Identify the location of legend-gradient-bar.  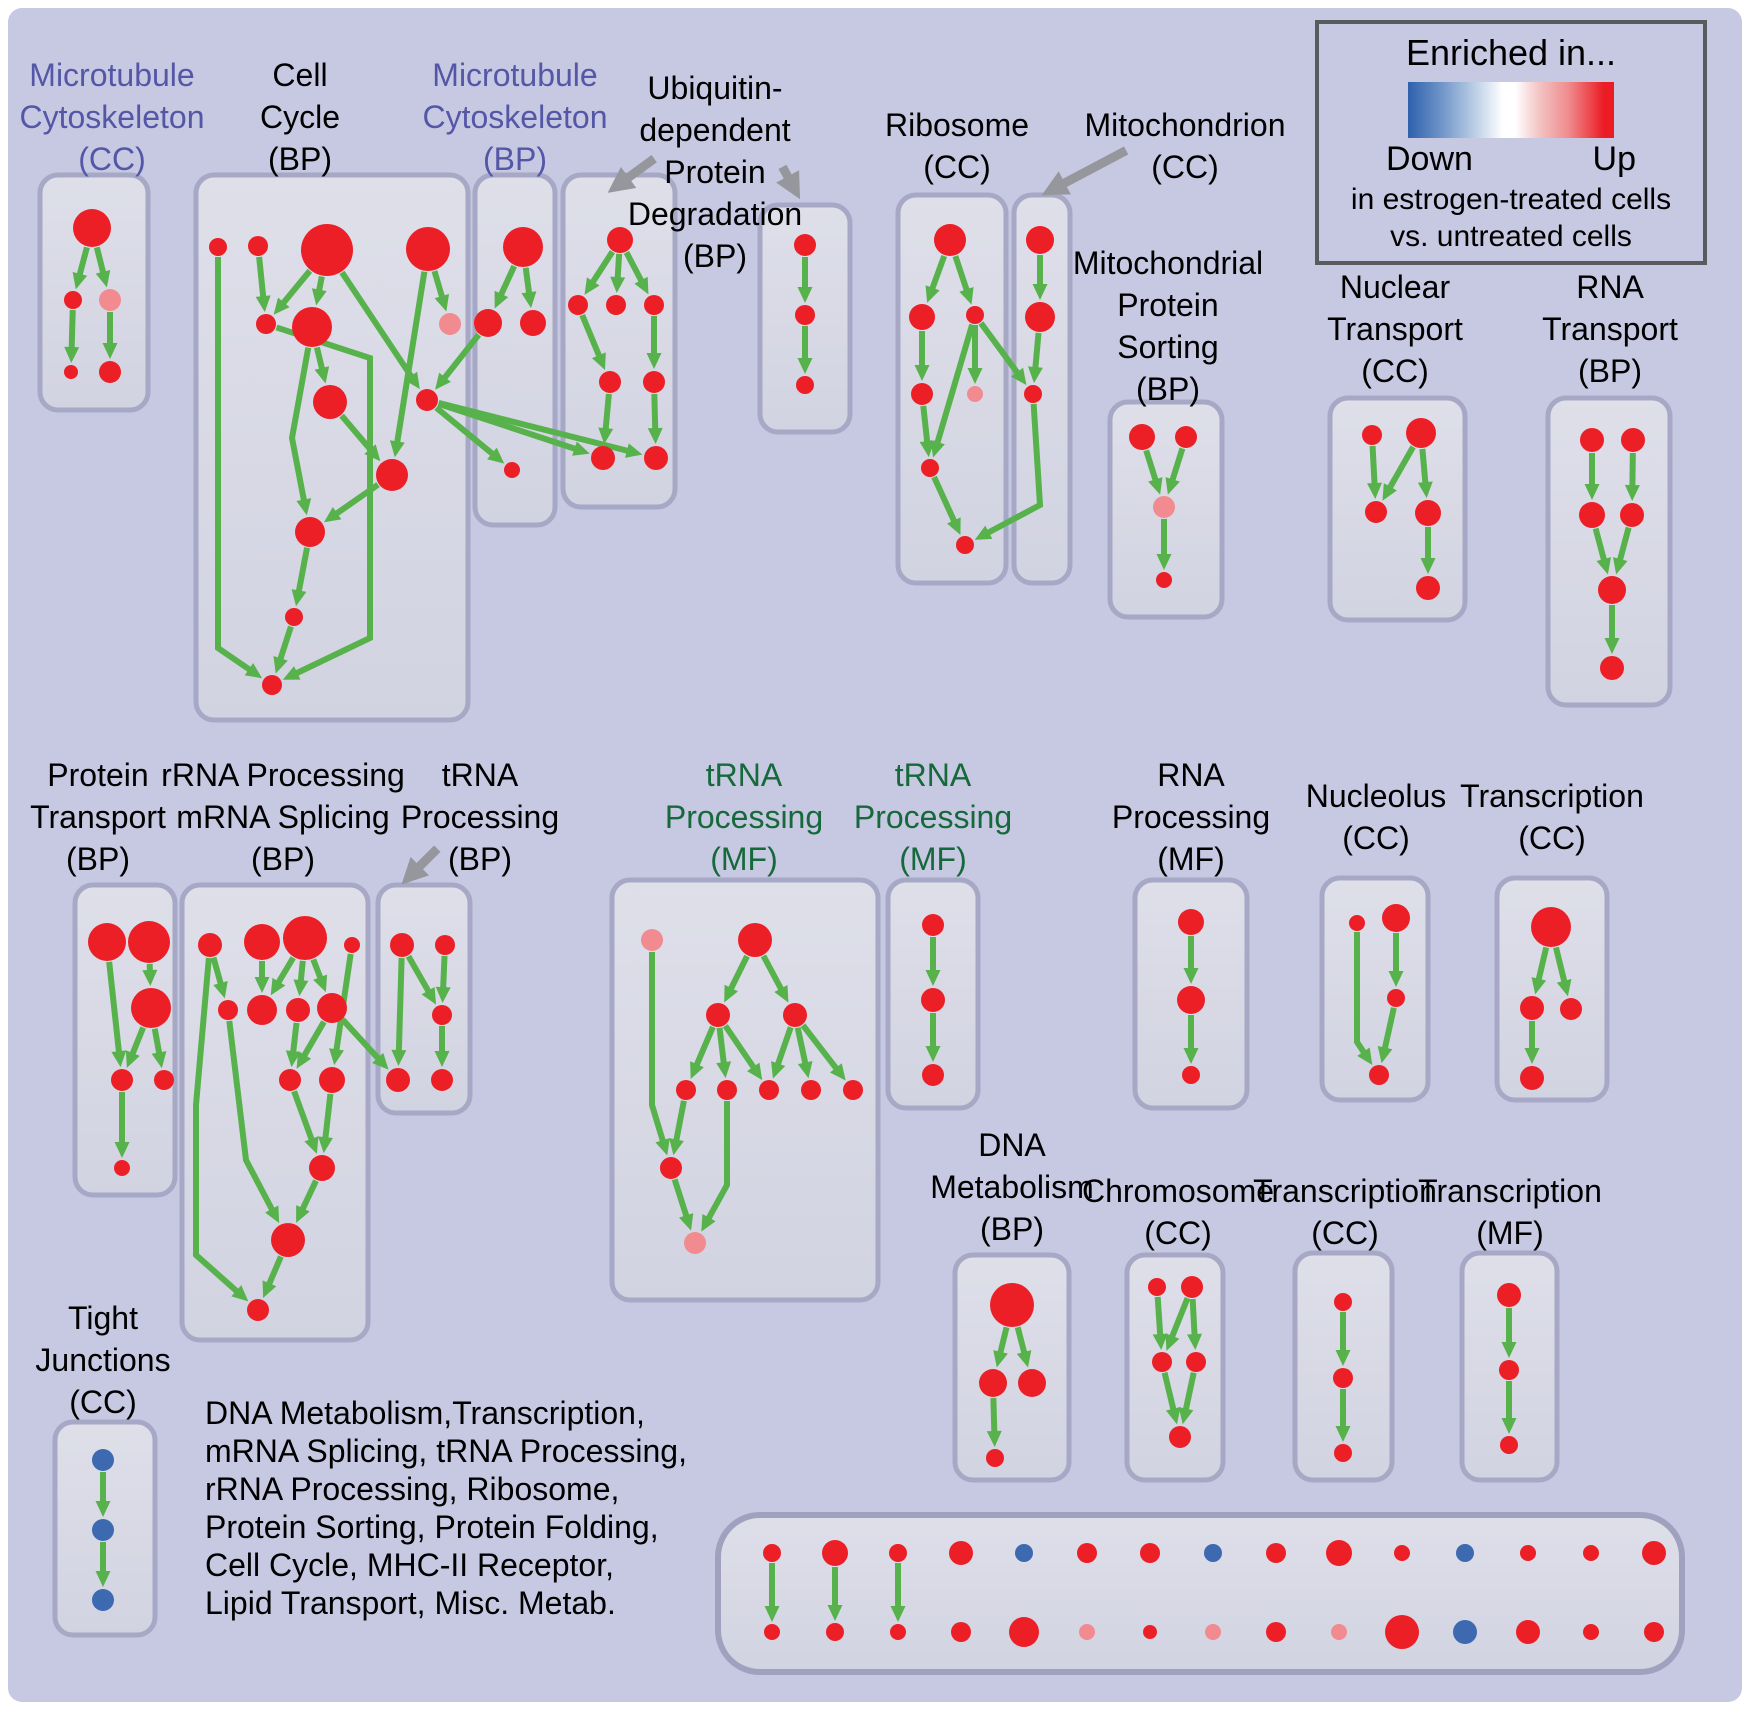
(1511, 110).